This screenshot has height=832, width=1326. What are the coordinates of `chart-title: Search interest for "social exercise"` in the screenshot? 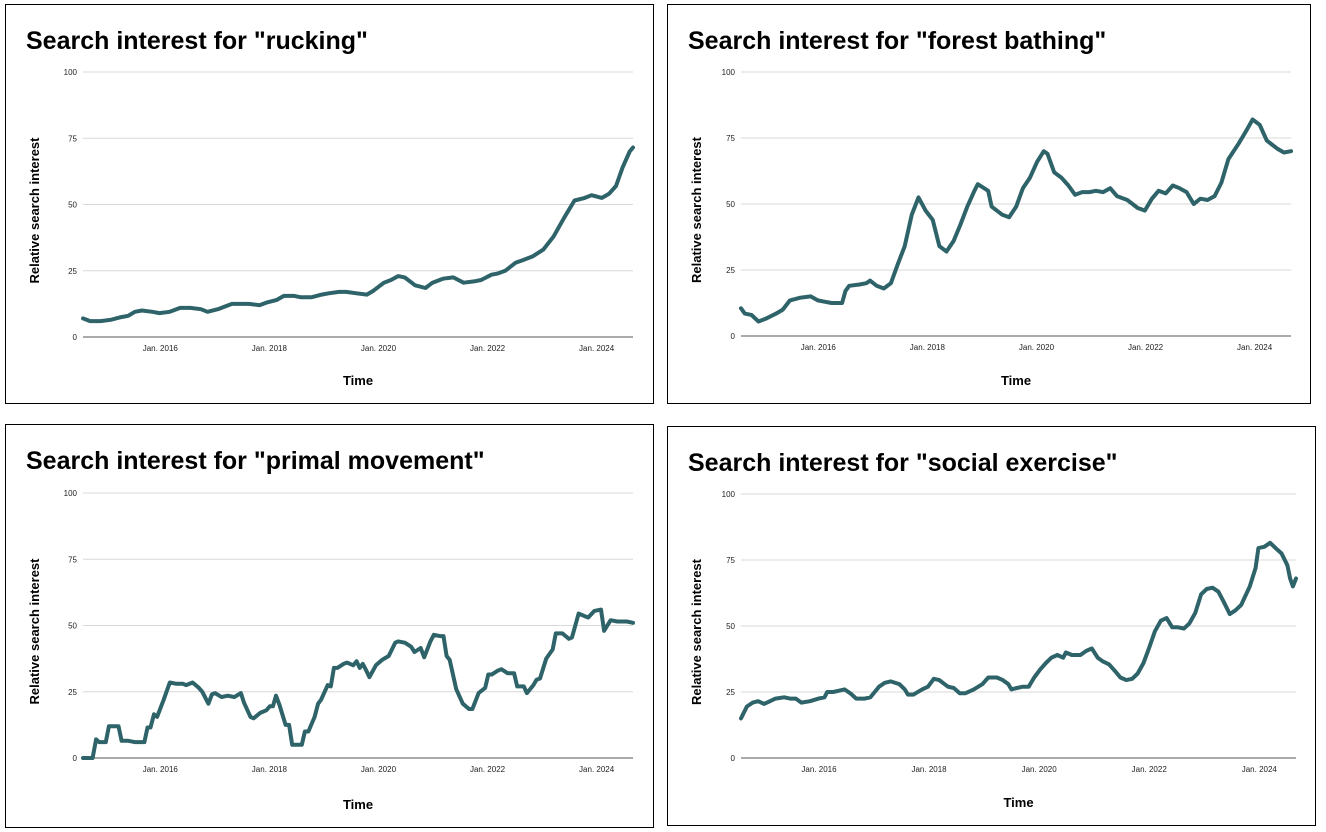 It's located at (902, 463).